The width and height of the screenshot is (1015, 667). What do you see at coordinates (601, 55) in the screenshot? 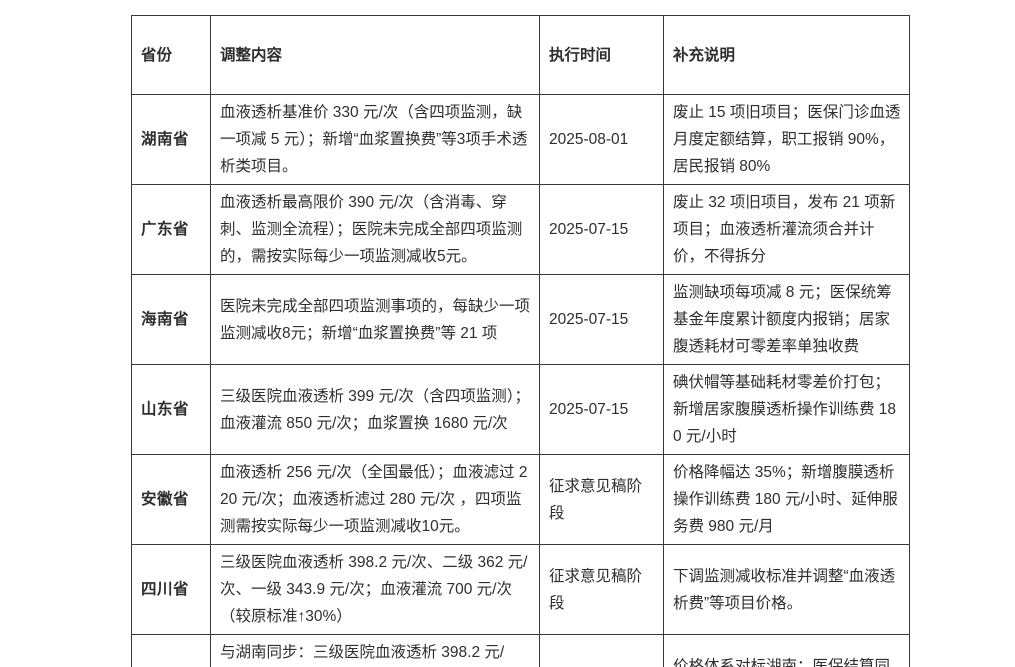
I see `header-cell-date: 执行时间` at bounding box center [601, 55].